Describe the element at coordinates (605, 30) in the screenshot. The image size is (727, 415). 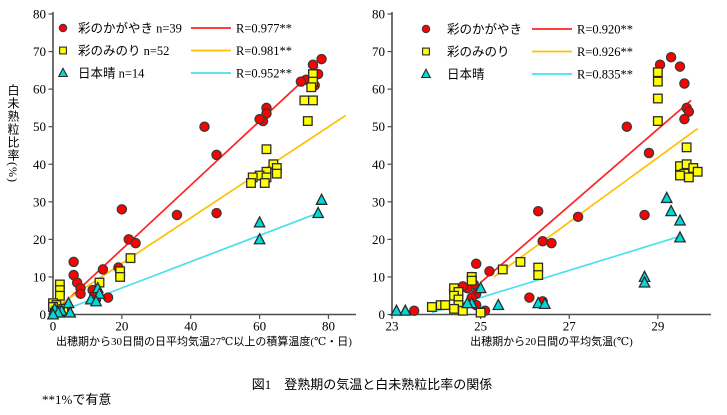
I see `legend-r-label: R=0.920**` at that location.